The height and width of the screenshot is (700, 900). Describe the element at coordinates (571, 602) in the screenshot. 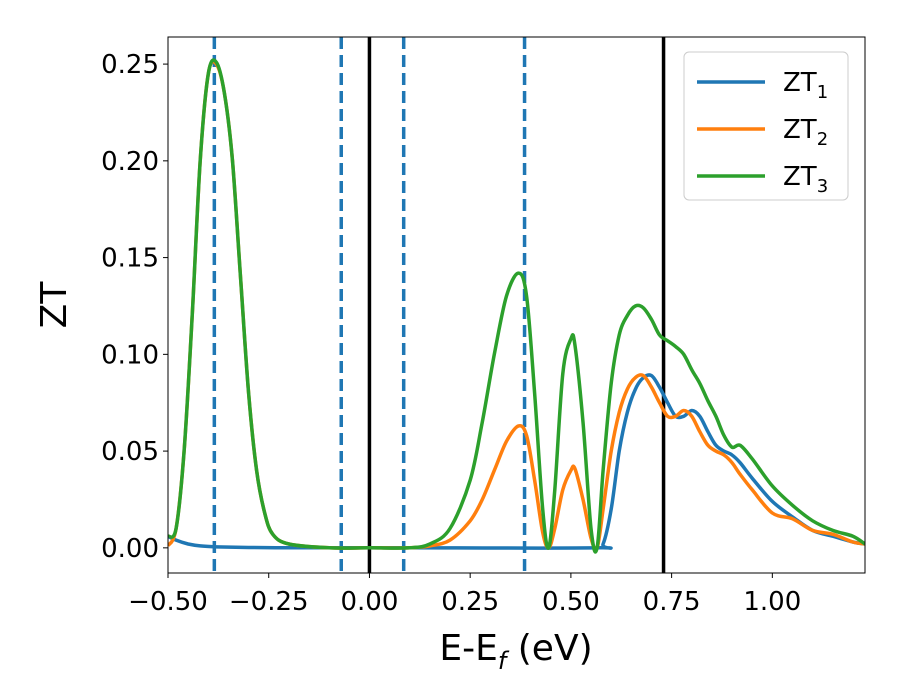

I see `x-tick-label: 0.50` at that location.